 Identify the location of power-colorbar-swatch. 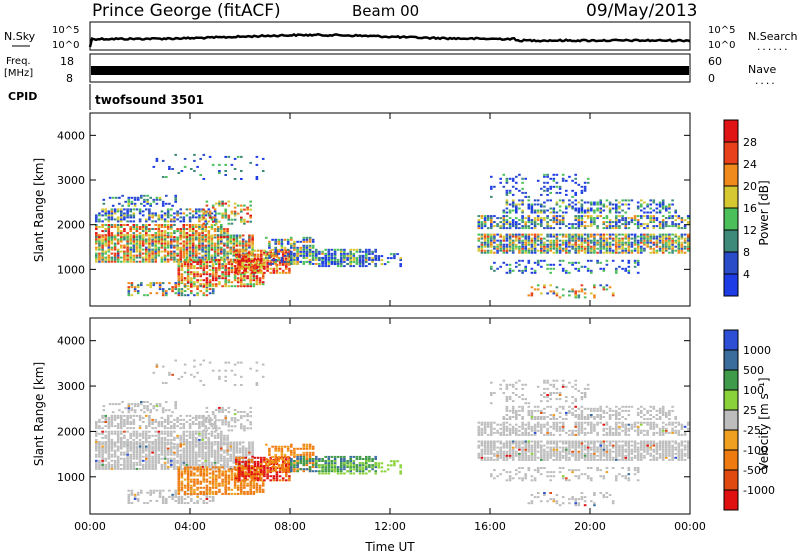
(731, 131).